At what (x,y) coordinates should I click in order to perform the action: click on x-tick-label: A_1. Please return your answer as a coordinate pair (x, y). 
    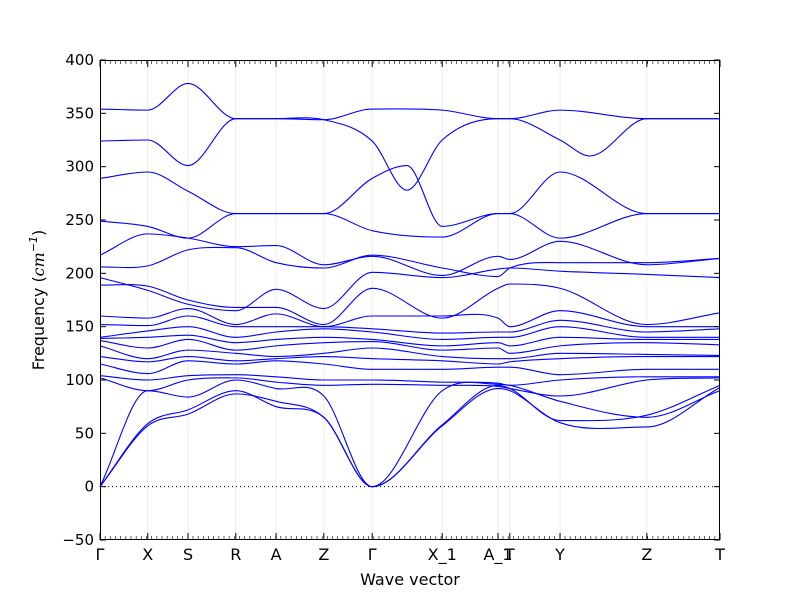
    Looking at the image, I should click on (497, 555).